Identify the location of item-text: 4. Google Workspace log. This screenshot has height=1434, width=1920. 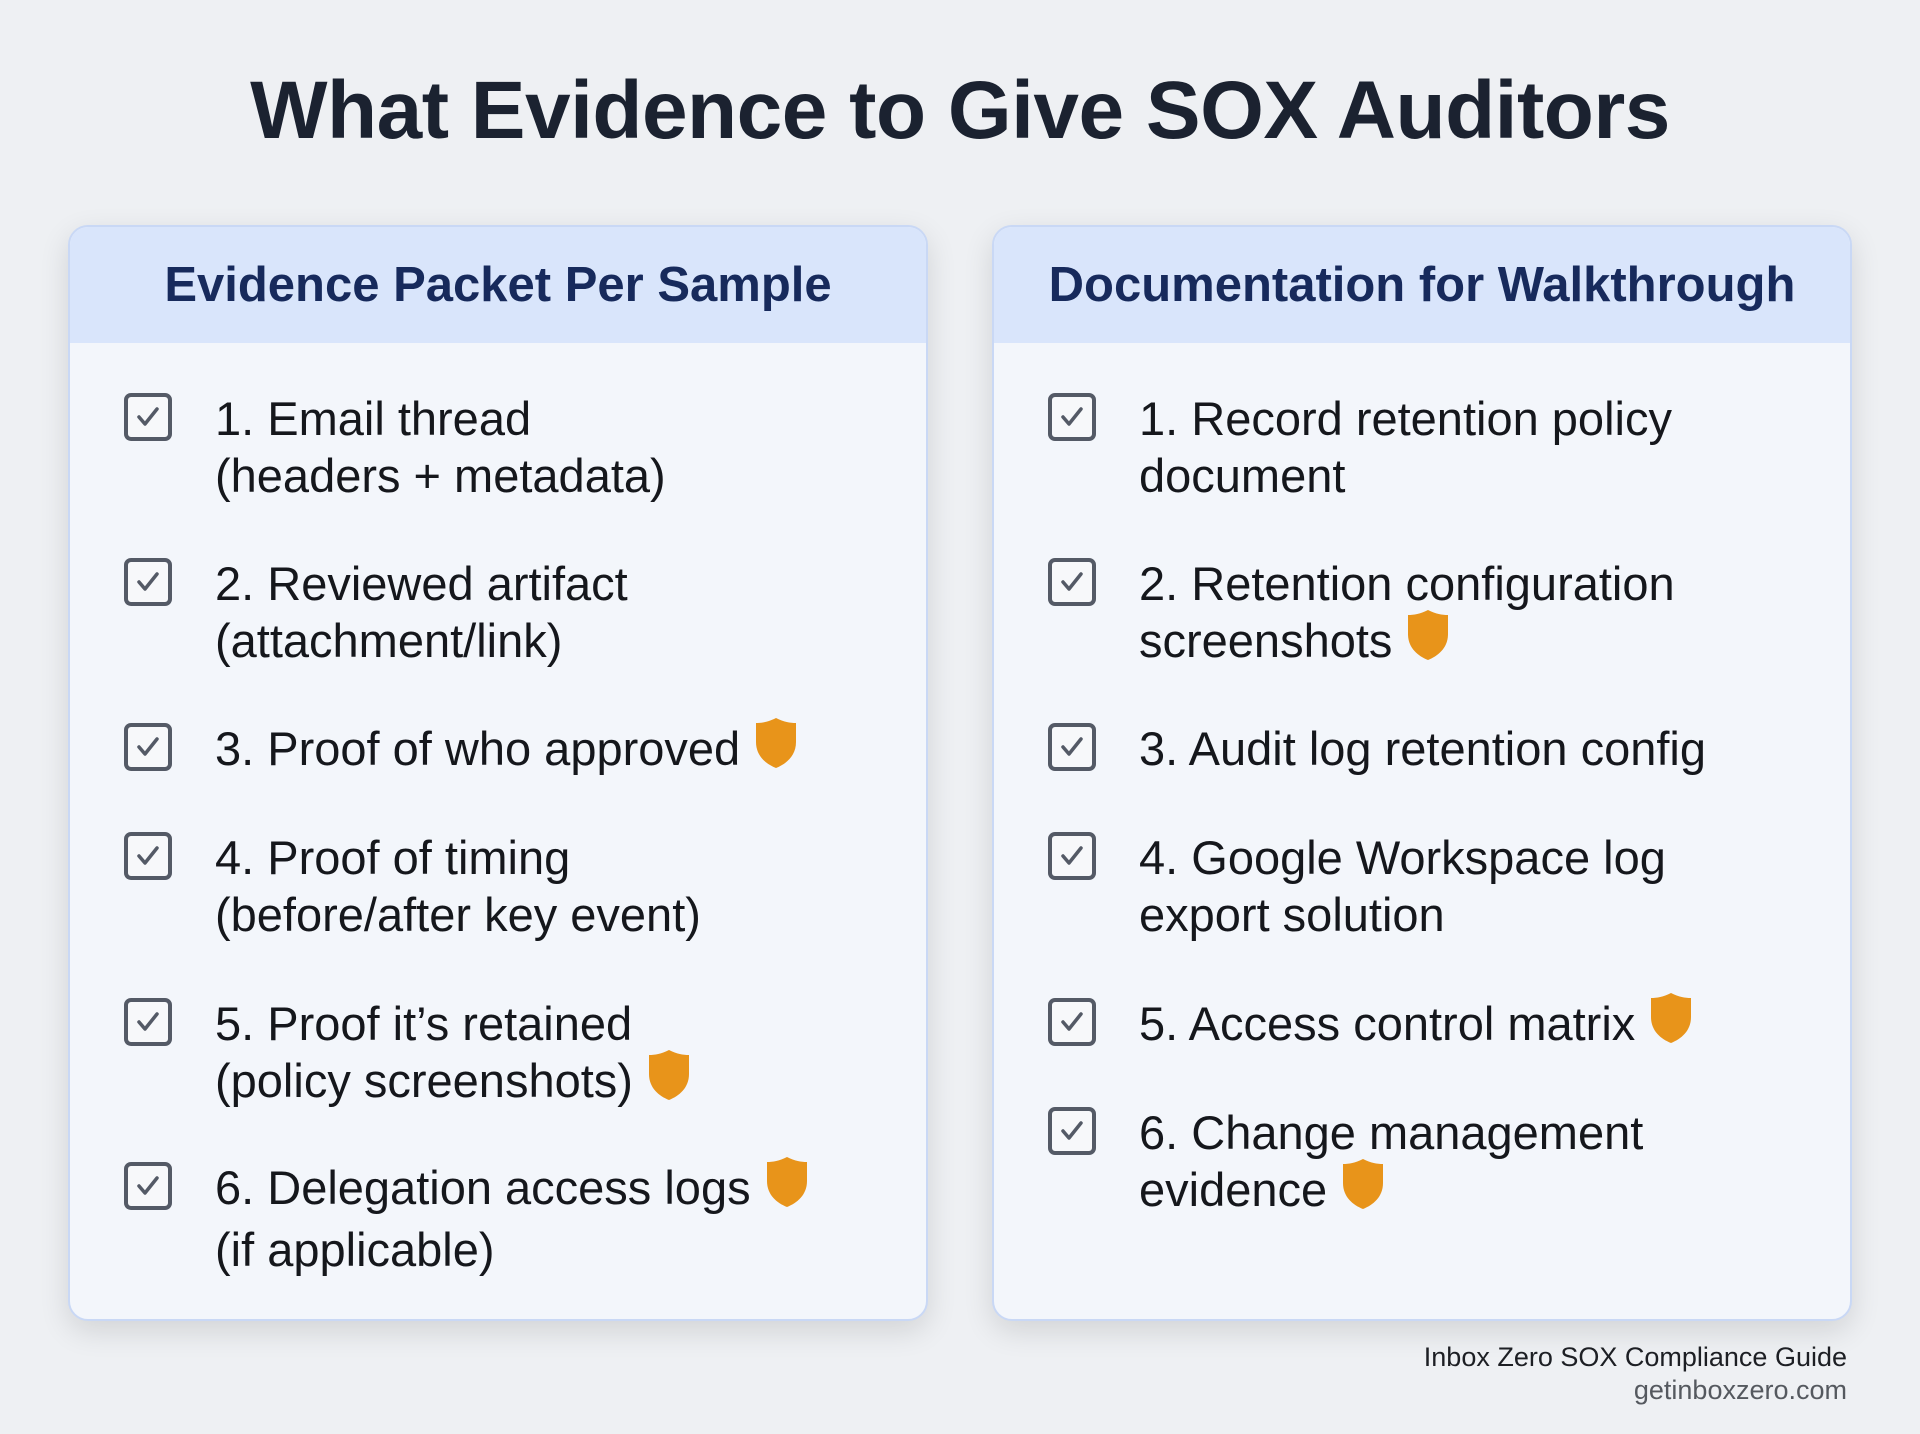
(1402, 857).